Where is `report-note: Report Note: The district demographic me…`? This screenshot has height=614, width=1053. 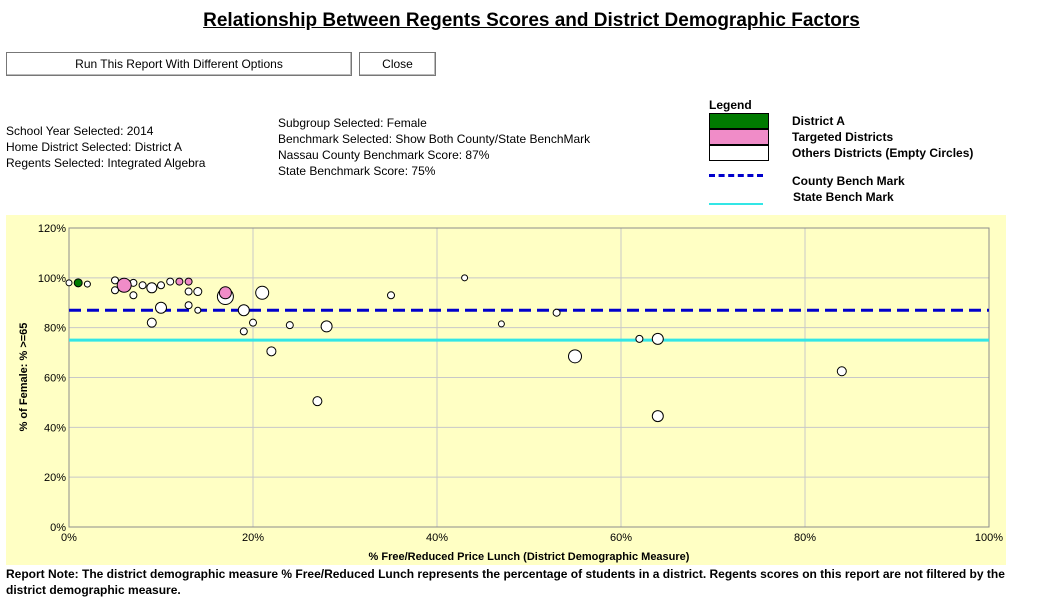 report-note: Report Note: The district demographic me… is located at coordinates (505, 582).